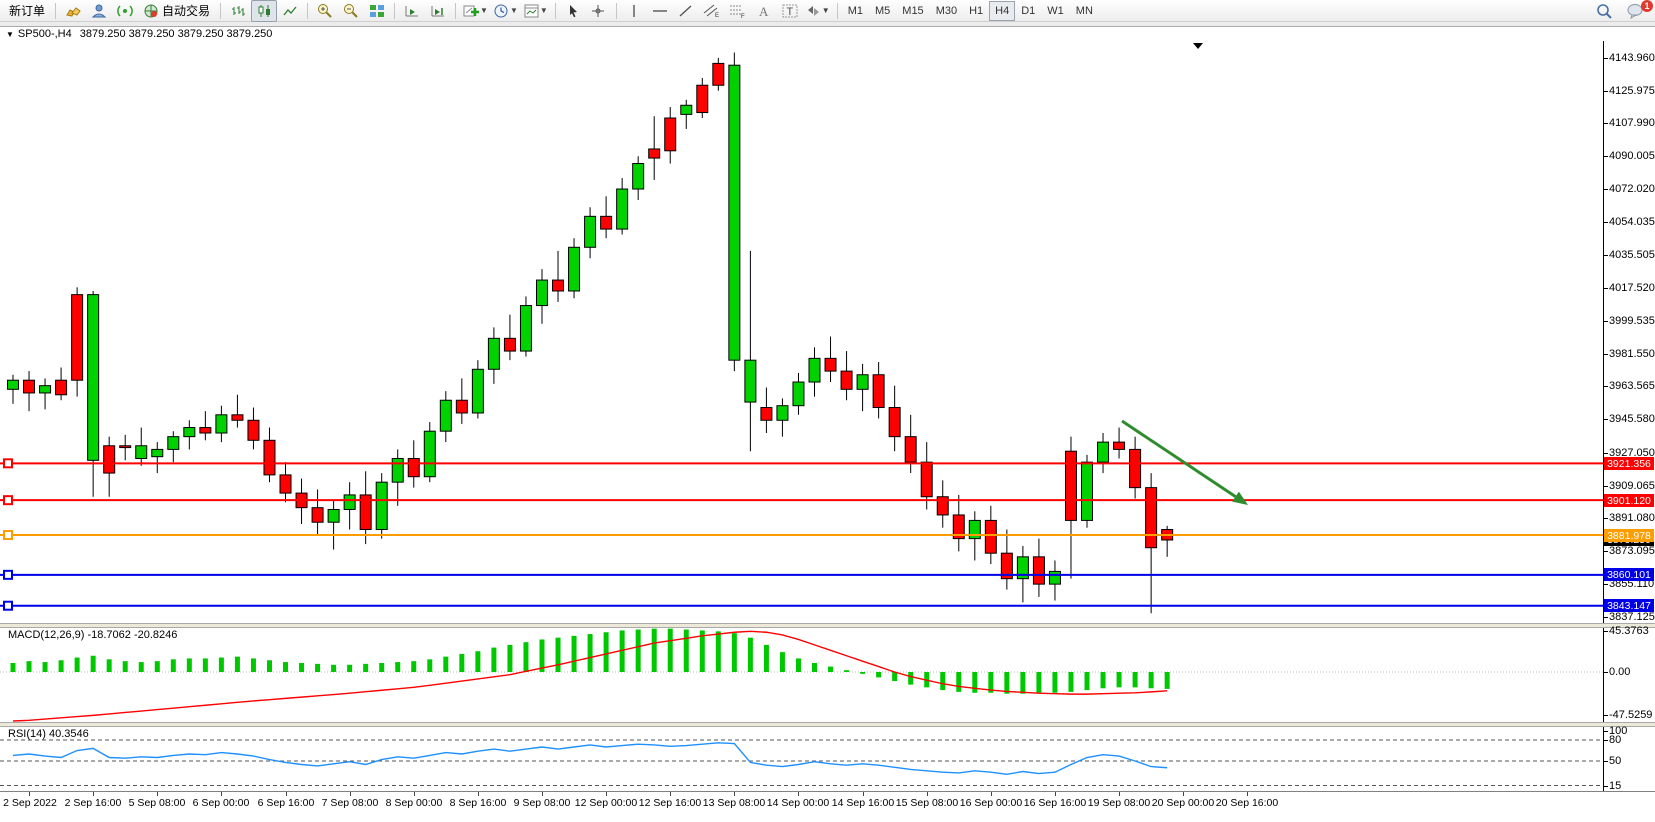  I want to click on line-chart-icon, so click(290, 11).